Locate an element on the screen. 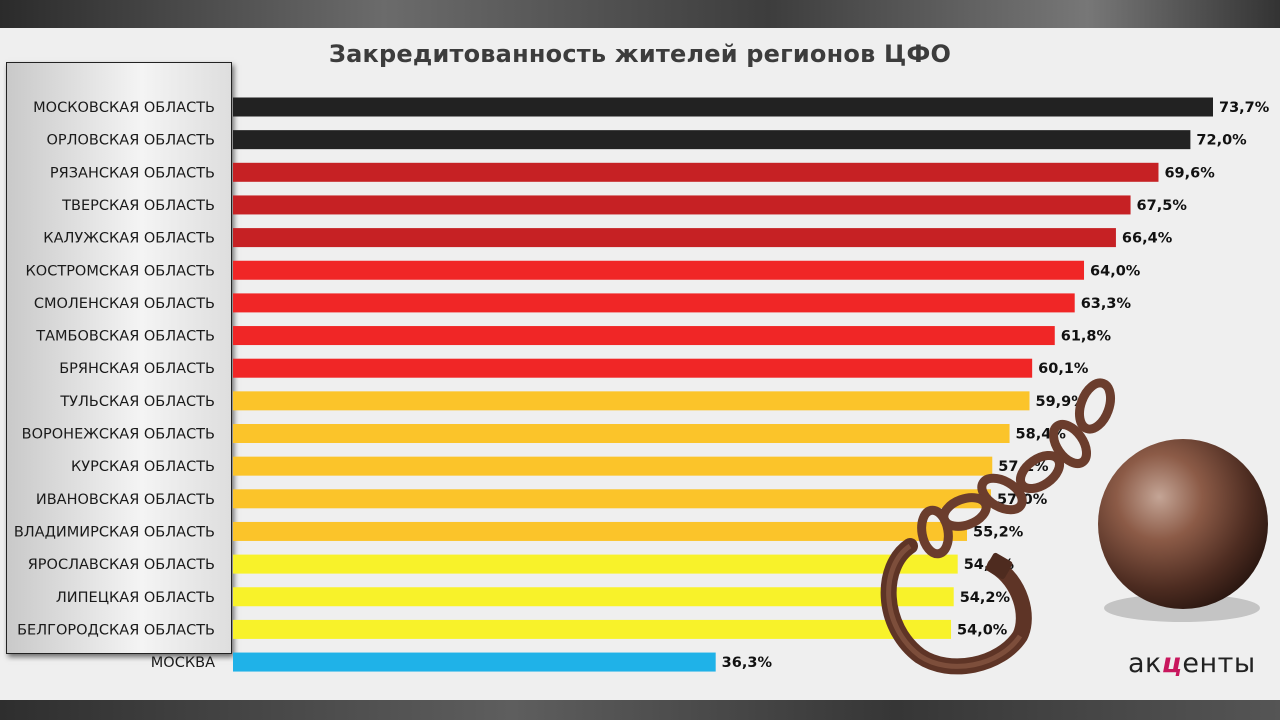 The image size is (1280, 720). category-label: МОСКВА is located at coordinates (183, 663).